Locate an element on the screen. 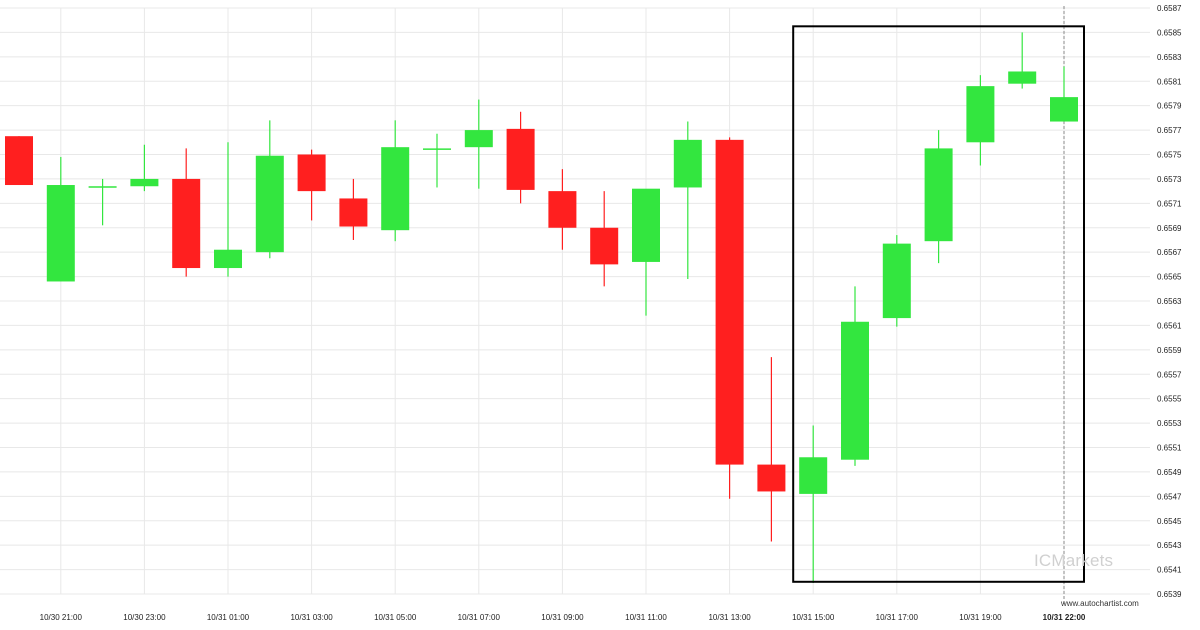 Image resolution: width=1200 pixels, height=630 pixels. y-tick-label: 0.6577 is located at coordinates (1169, 130).